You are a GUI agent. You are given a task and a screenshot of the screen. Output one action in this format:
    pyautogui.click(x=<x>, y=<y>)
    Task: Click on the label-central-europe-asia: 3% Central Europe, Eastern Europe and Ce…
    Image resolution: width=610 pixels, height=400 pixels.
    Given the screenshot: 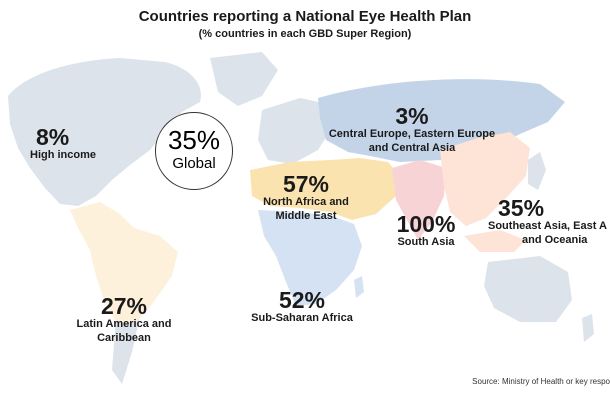 What is the action you would take?
    pyautogui.click(x=412, y=130)
    